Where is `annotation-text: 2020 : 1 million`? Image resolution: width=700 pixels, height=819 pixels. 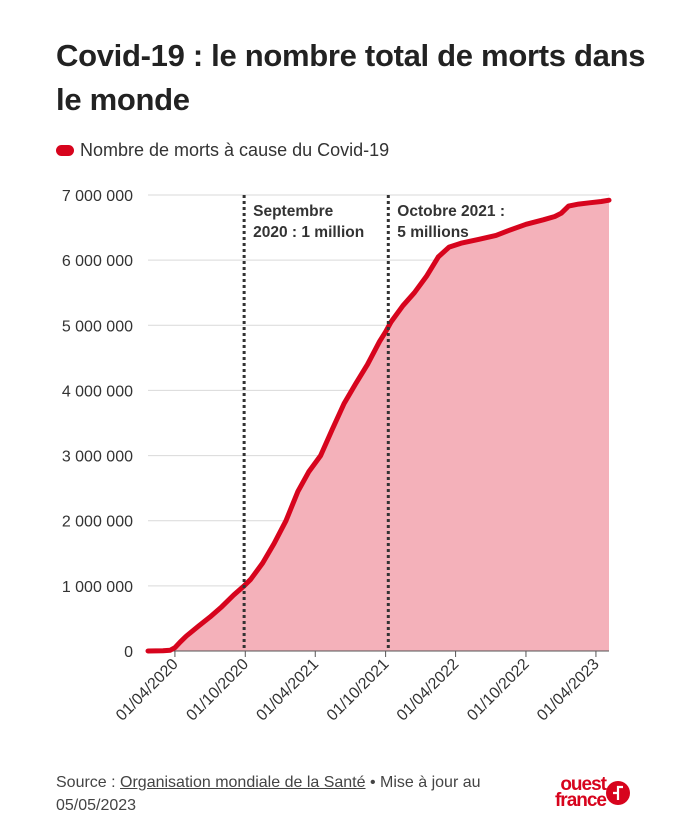
annotation-text: 2020 : 1 million is located at coordinates (308, 232).